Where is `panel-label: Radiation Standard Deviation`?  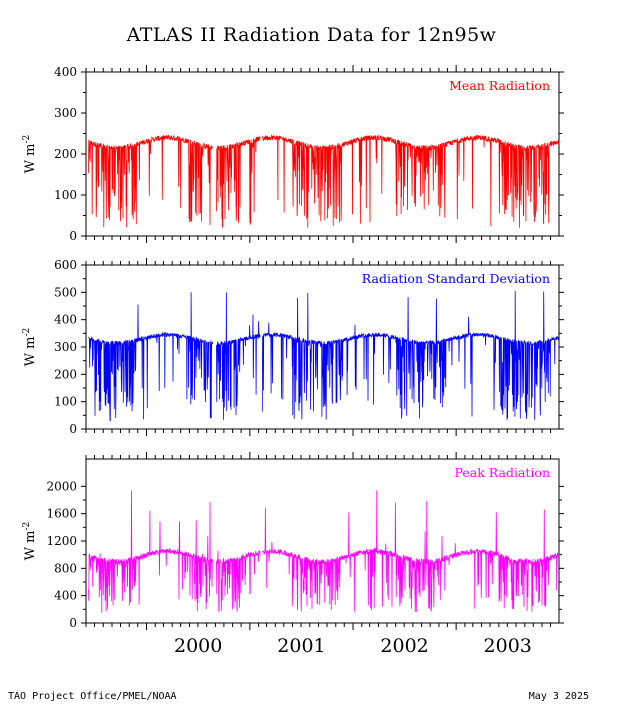 panel-label: Radiation Standard Deviation is located at coordinates (456, 278).